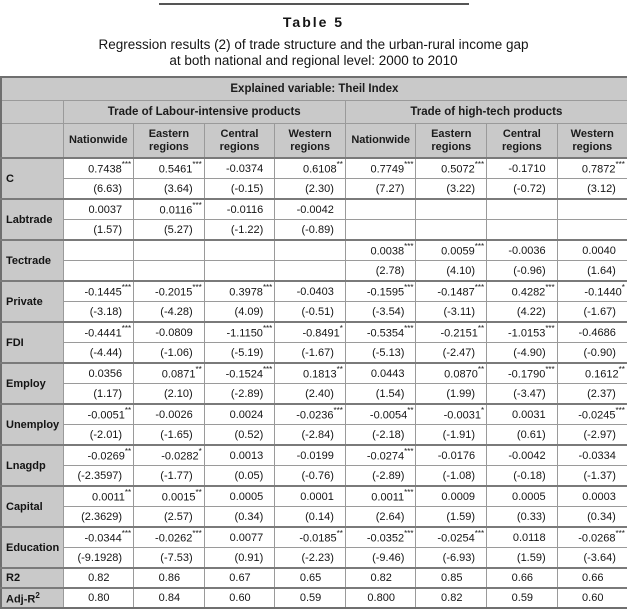 The width and height of the screenshot is (627, 609). I want to click on tstat-cell: (-1.67), so click(310, 353).